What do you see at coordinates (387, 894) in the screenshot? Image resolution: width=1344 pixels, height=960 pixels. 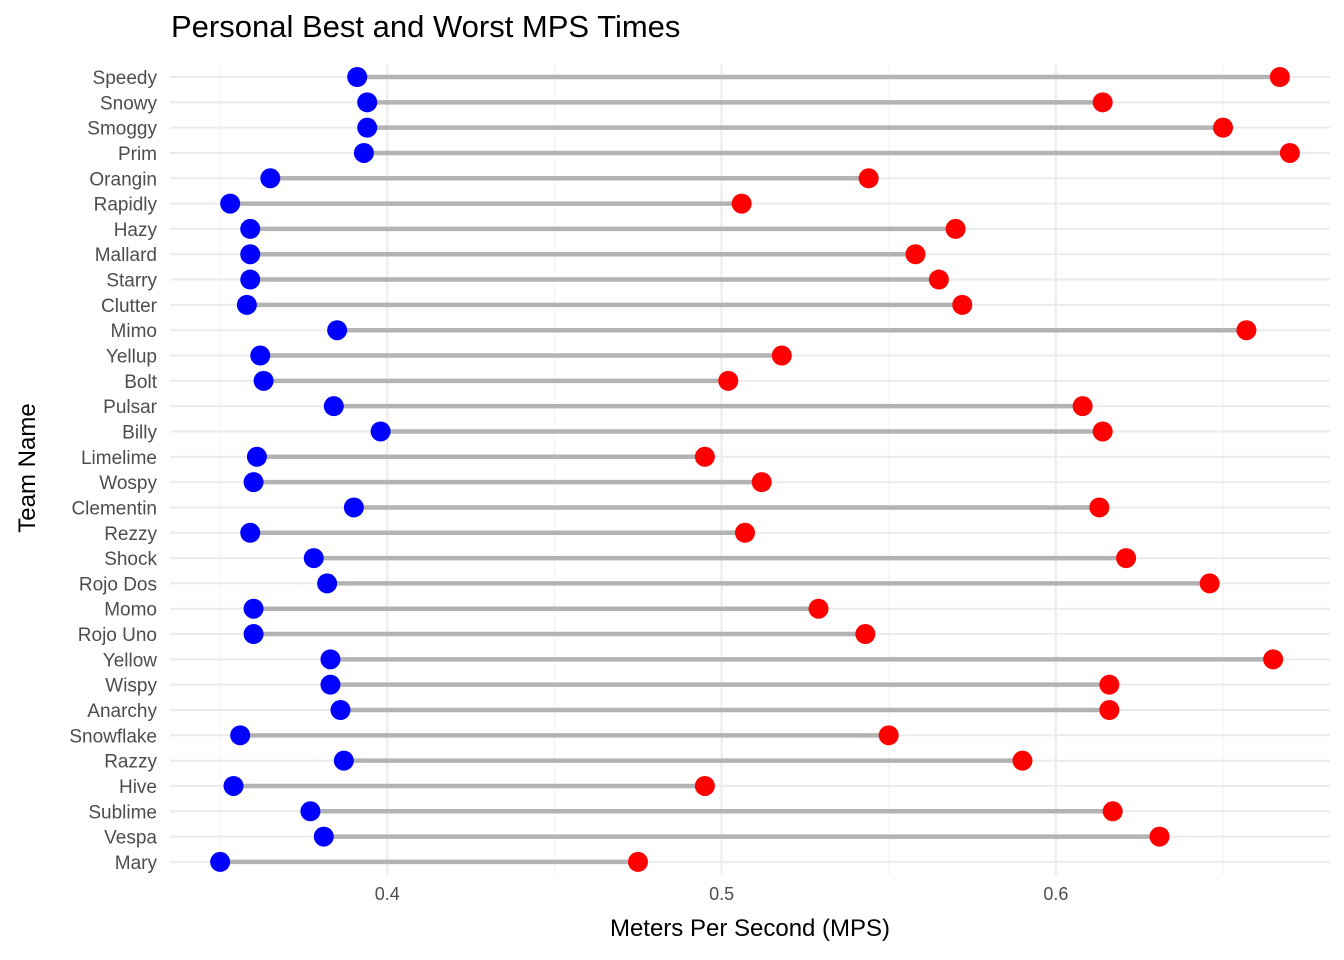 I see `x-tick-label: 0.4` at bounding box center [387, 894].